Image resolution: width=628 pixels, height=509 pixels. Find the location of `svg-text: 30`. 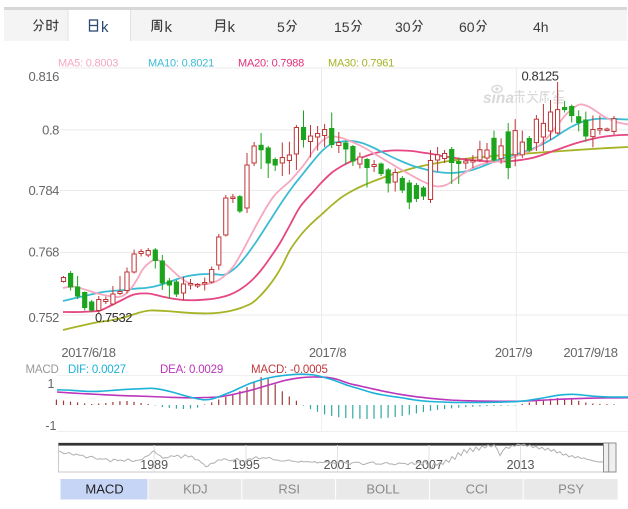

svg-text: 30 is located at coordinates (403, 27).